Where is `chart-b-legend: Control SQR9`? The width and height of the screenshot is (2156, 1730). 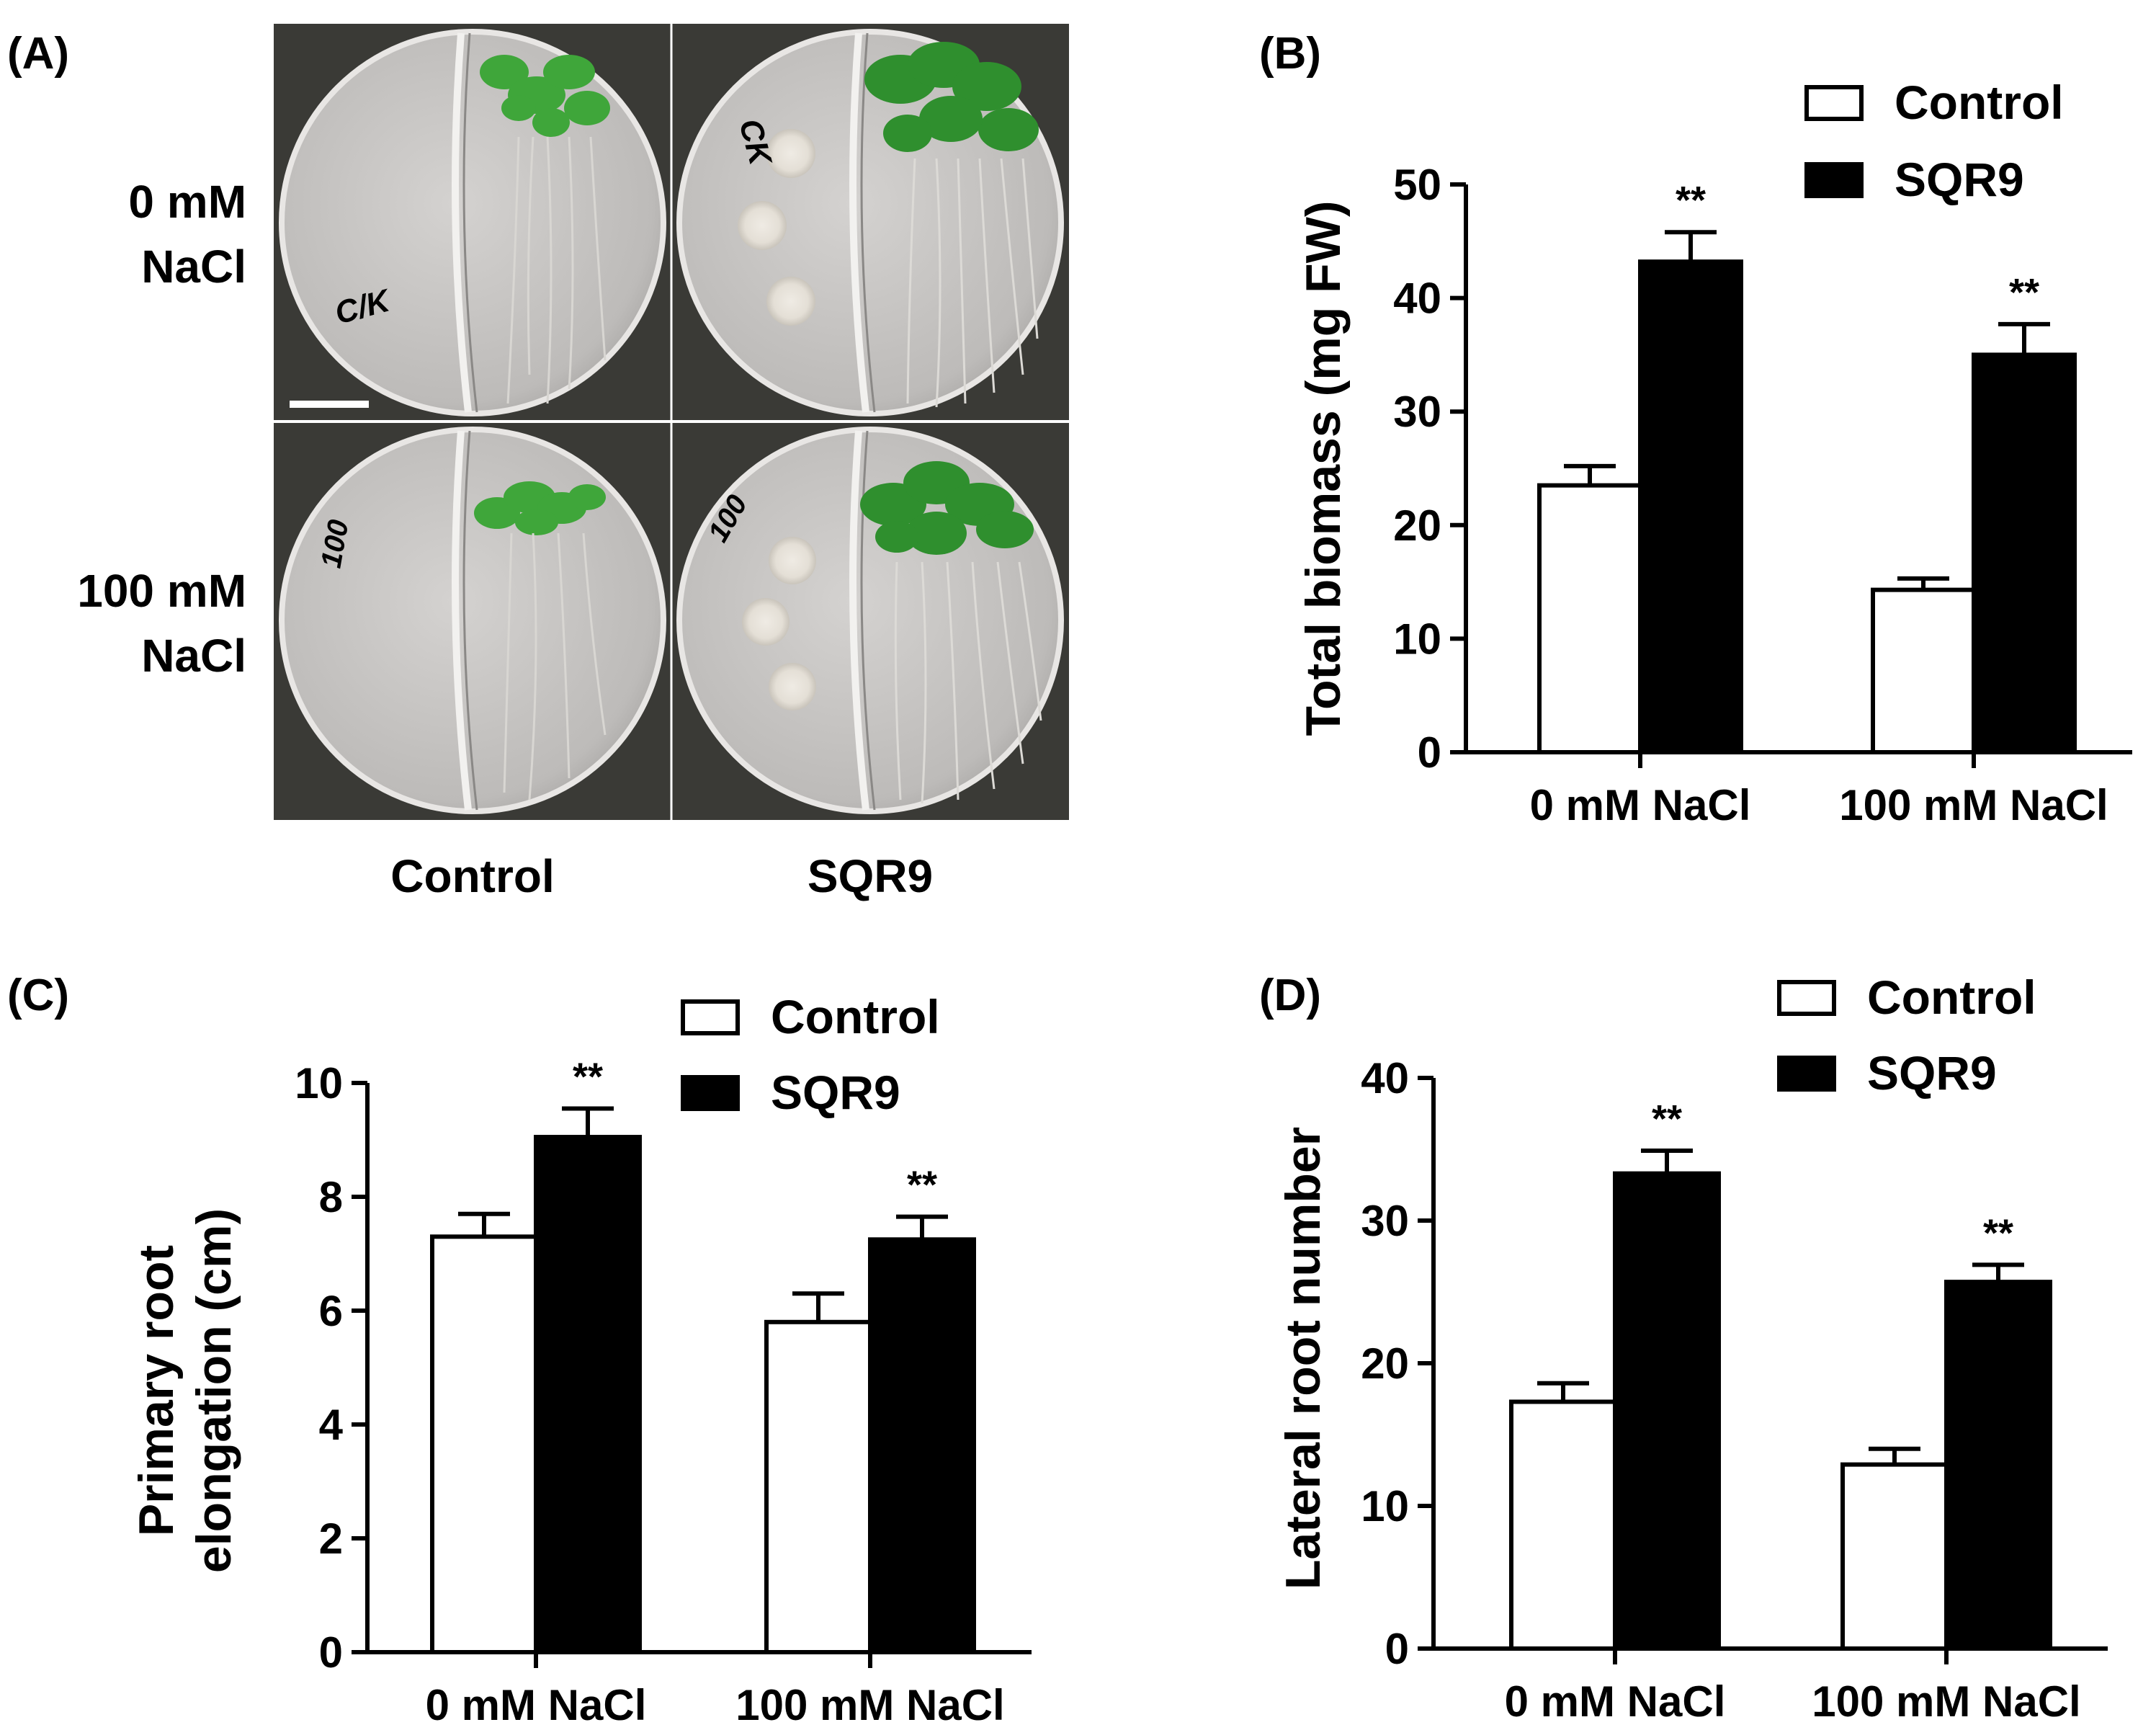
chart-b-legend: Control SQR9 is located at coordinates (1934, 141).